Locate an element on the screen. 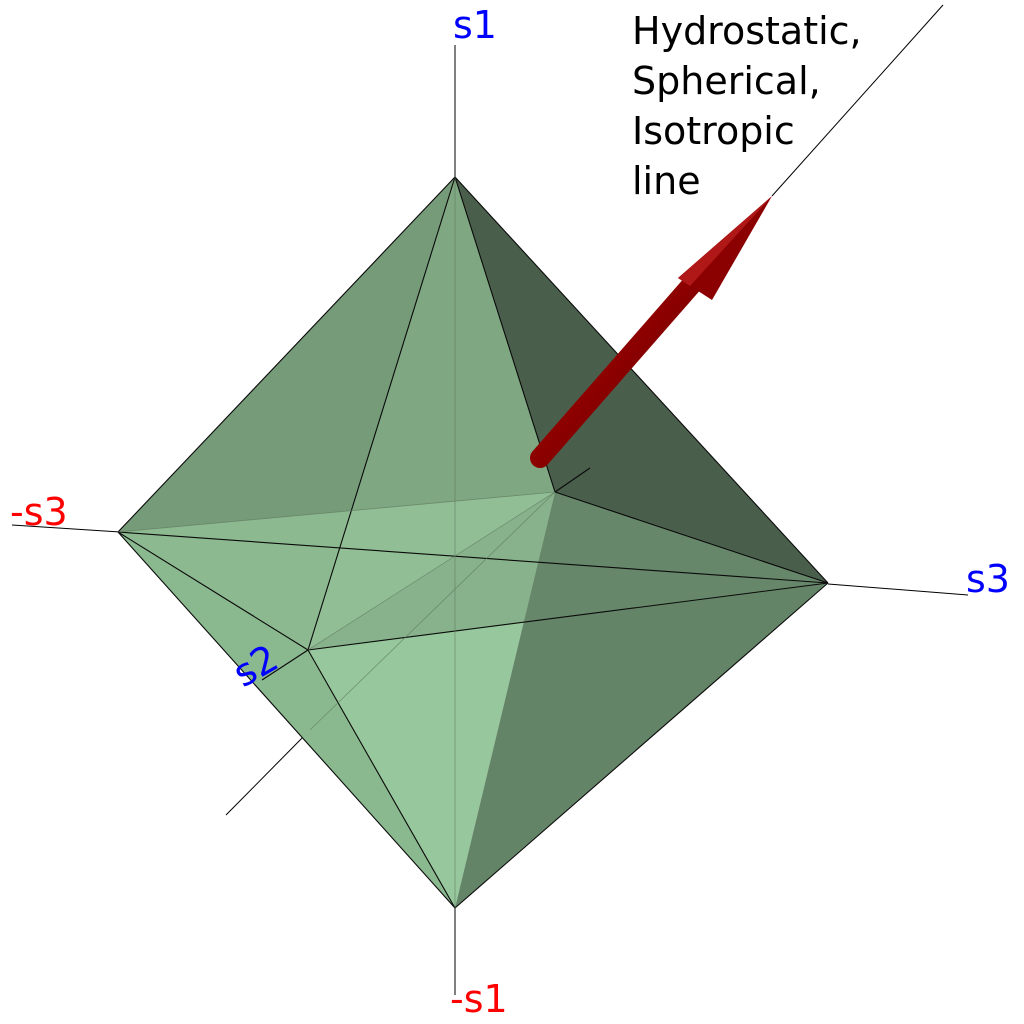 Image resolution: width=1024 pixels, height=1024 pixels. neg-s3-axis is located at coordinates (66, 528).